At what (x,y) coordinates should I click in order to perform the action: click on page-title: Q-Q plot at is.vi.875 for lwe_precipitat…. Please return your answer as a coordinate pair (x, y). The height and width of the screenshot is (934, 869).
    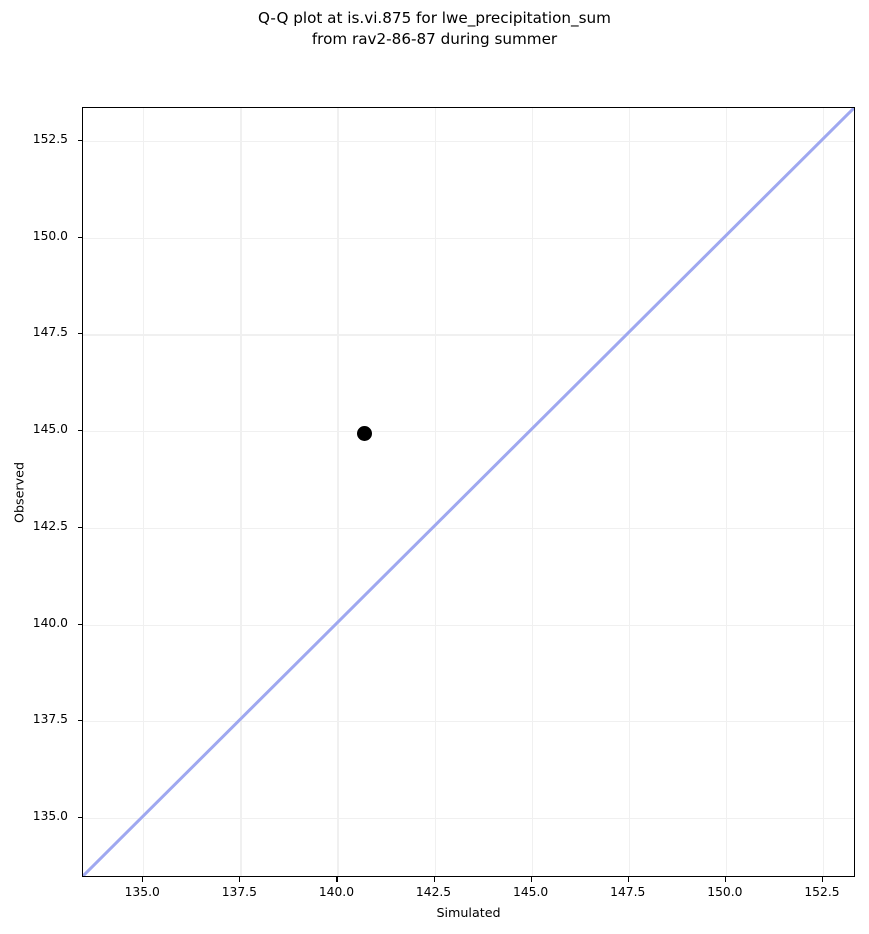
    Looking at the image, I should click on (434, 29).